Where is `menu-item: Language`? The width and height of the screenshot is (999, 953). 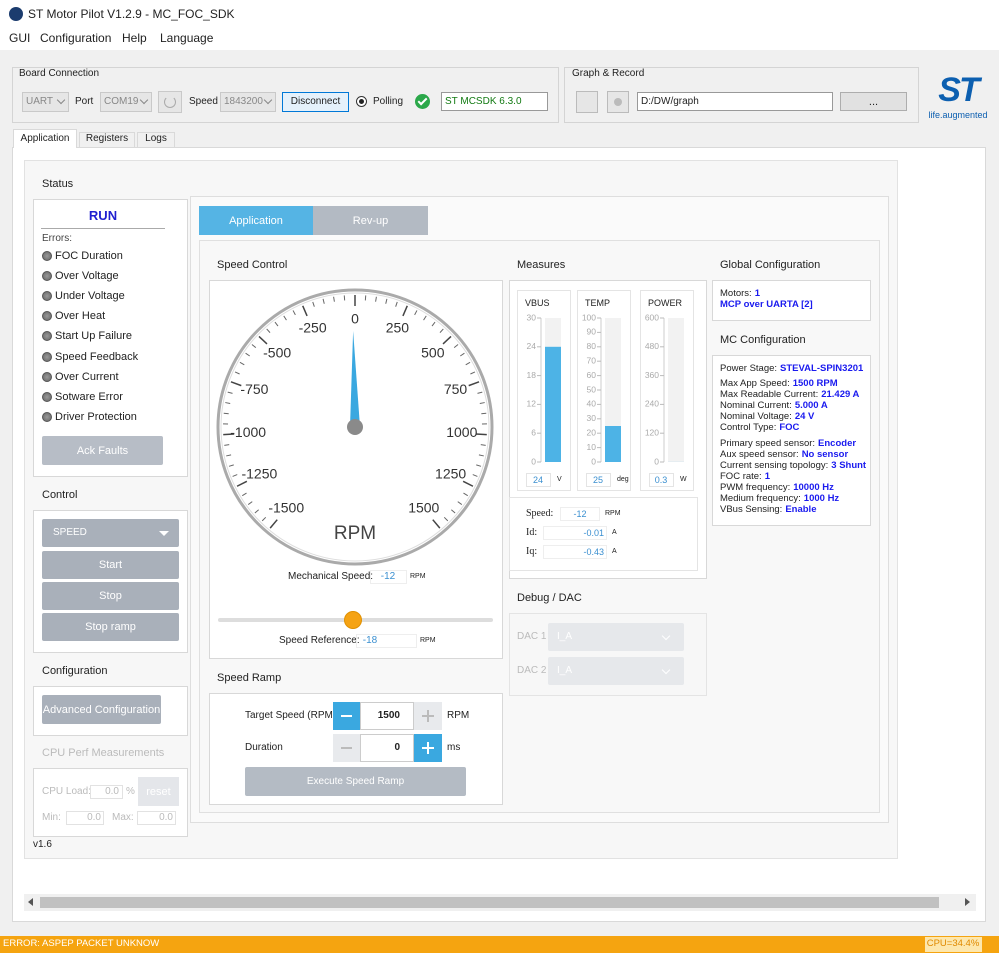
menu-item: Language is located at coordinates (187, 38).